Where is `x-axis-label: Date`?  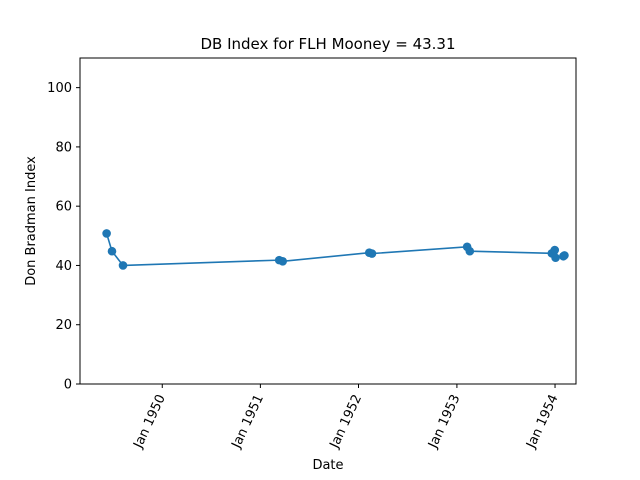
x-axis-label: Date is located at coordinates (327, 465).